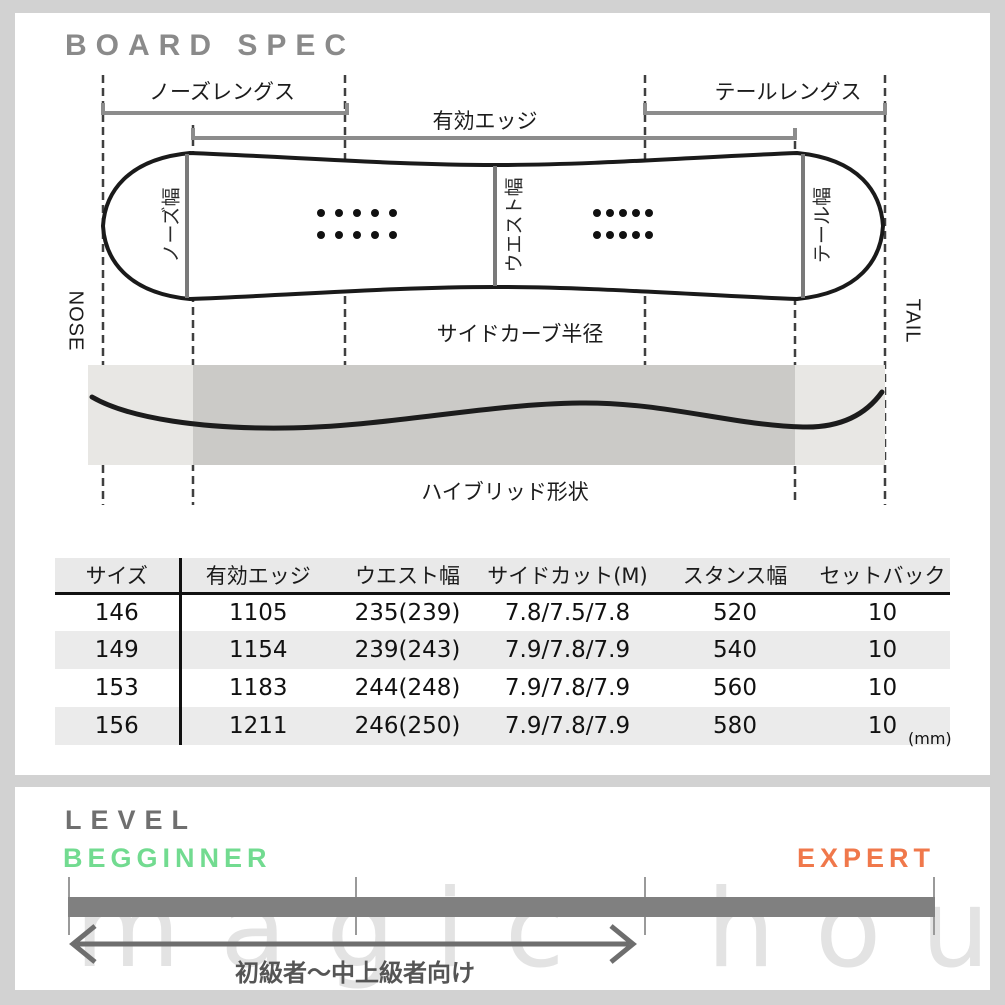  I want to click on unit-note: (mm), so click(930, 738).